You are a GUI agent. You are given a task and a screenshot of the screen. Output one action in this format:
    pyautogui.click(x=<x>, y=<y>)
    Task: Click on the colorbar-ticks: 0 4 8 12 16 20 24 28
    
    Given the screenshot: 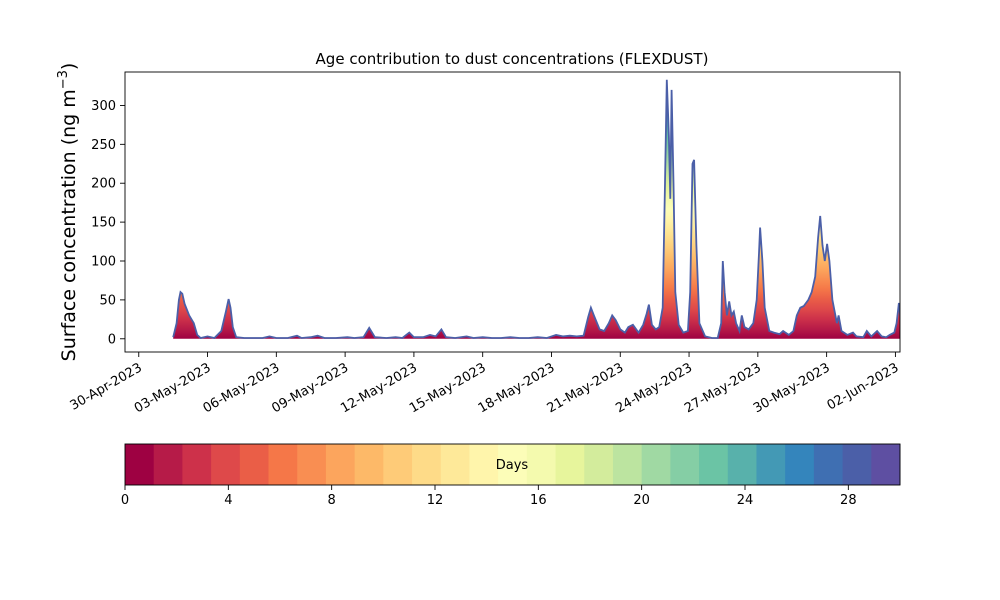 What is the action you would take?
    pyautogui.click(x=489, y=496)
    